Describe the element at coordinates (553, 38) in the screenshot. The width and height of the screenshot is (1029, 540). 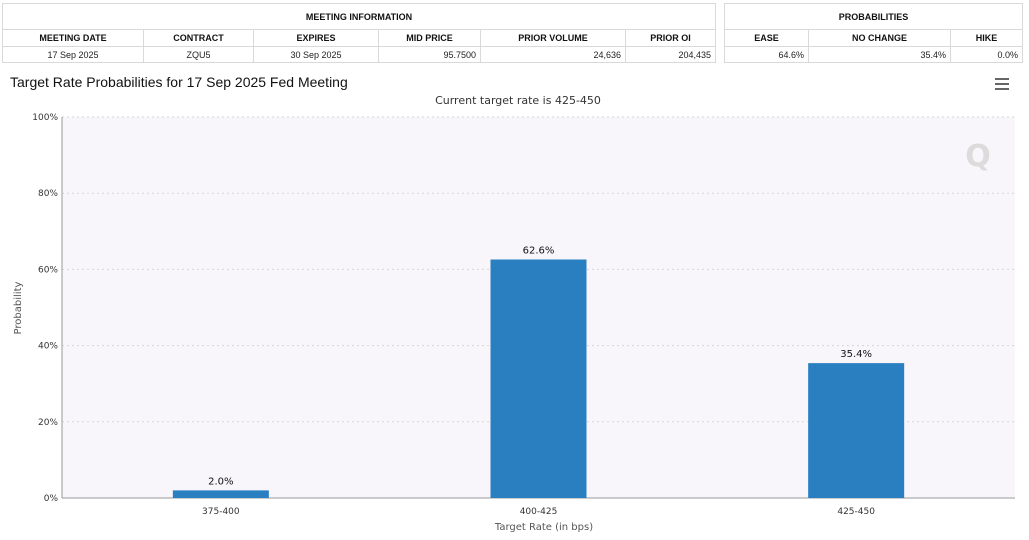
I see `prior-volume-header: PRIOR VOLUME` at that location.